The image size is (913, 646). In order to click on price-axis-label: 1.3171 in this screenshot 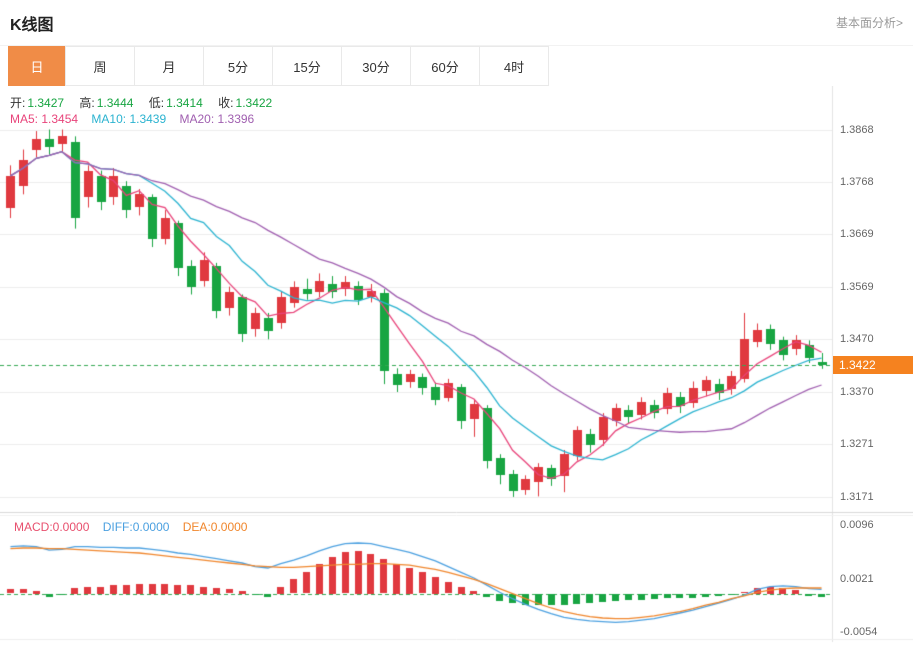, I will do `click(857, 496)`.